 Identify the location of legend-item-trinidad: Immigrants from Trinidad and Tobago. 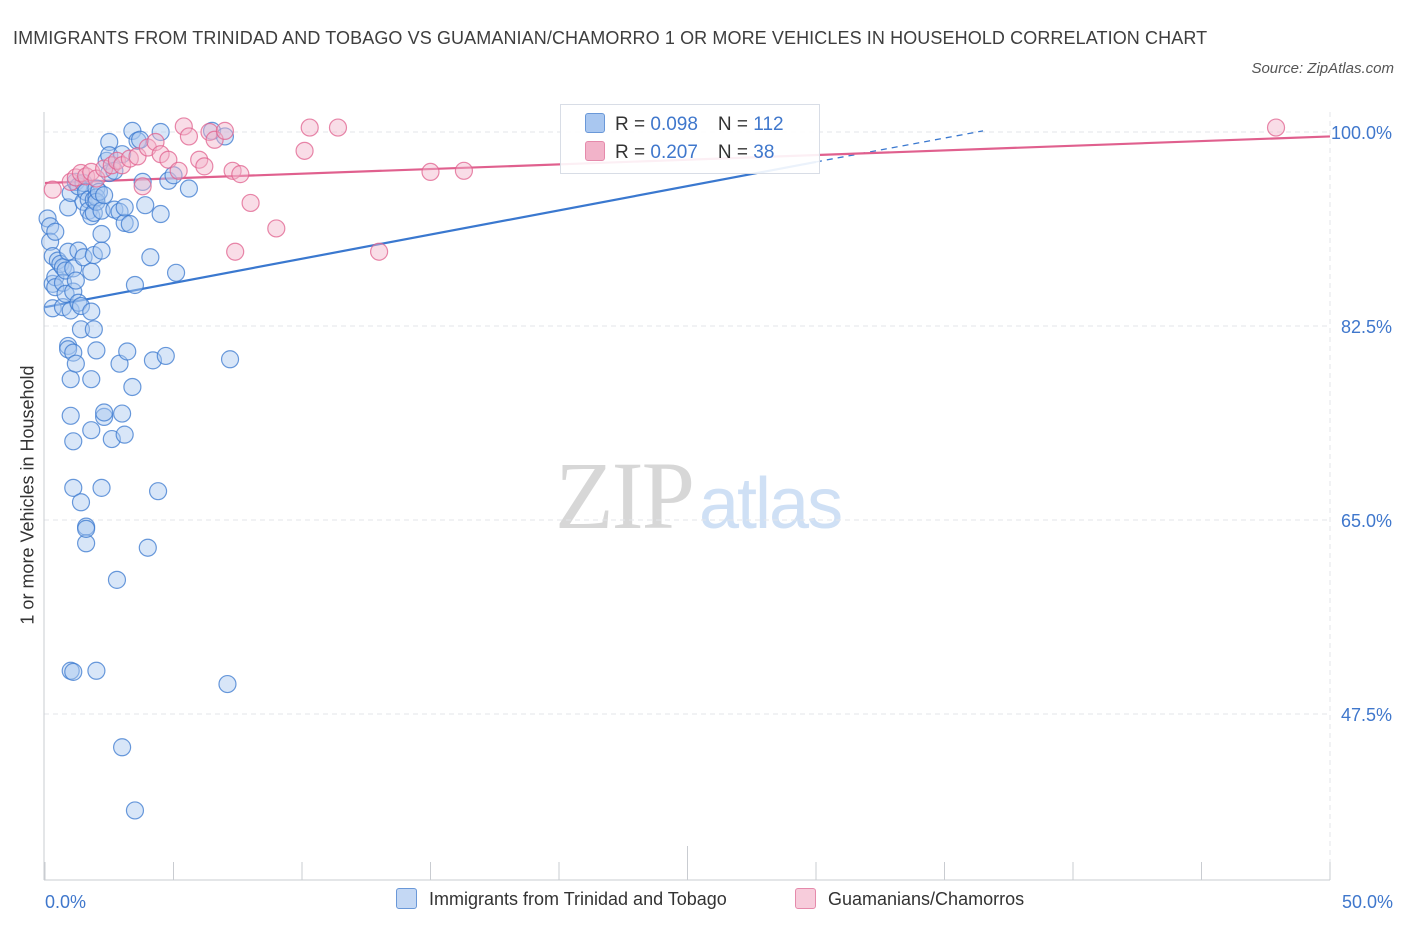
(561, 899).